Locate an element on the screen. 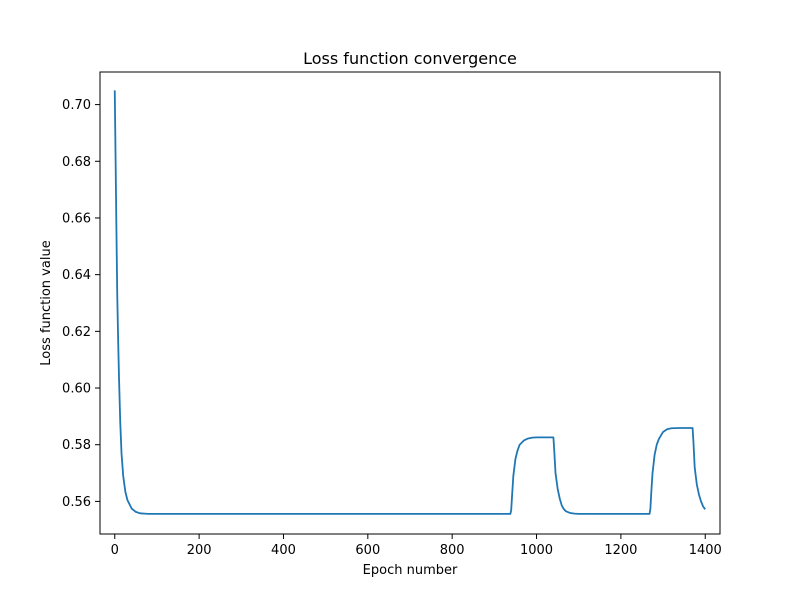 Image resolution: width=800 pixels, height=600 pixels. y-axis-label: Loss function value is located at coordinates (46, 302).